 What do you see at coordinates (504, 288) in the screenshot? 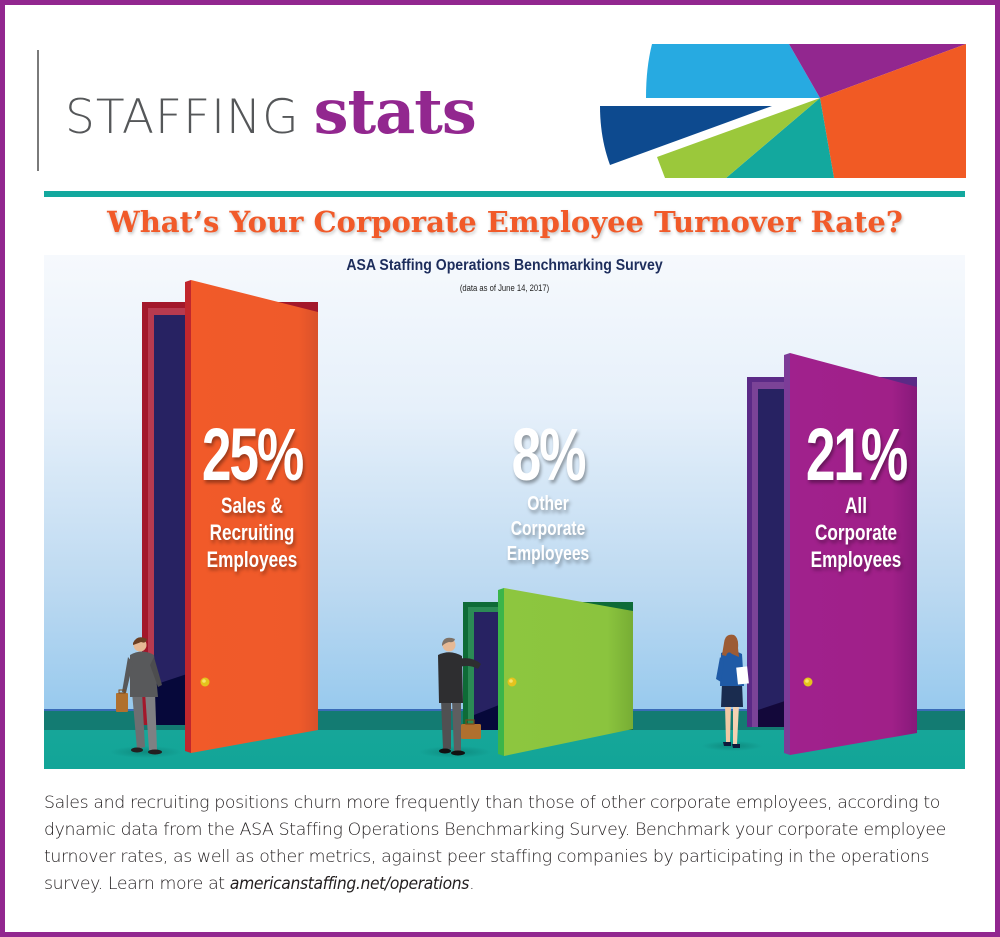
I see `survey-date-note: (data as of June 14, 2017)` at bounding box center [504, 288].